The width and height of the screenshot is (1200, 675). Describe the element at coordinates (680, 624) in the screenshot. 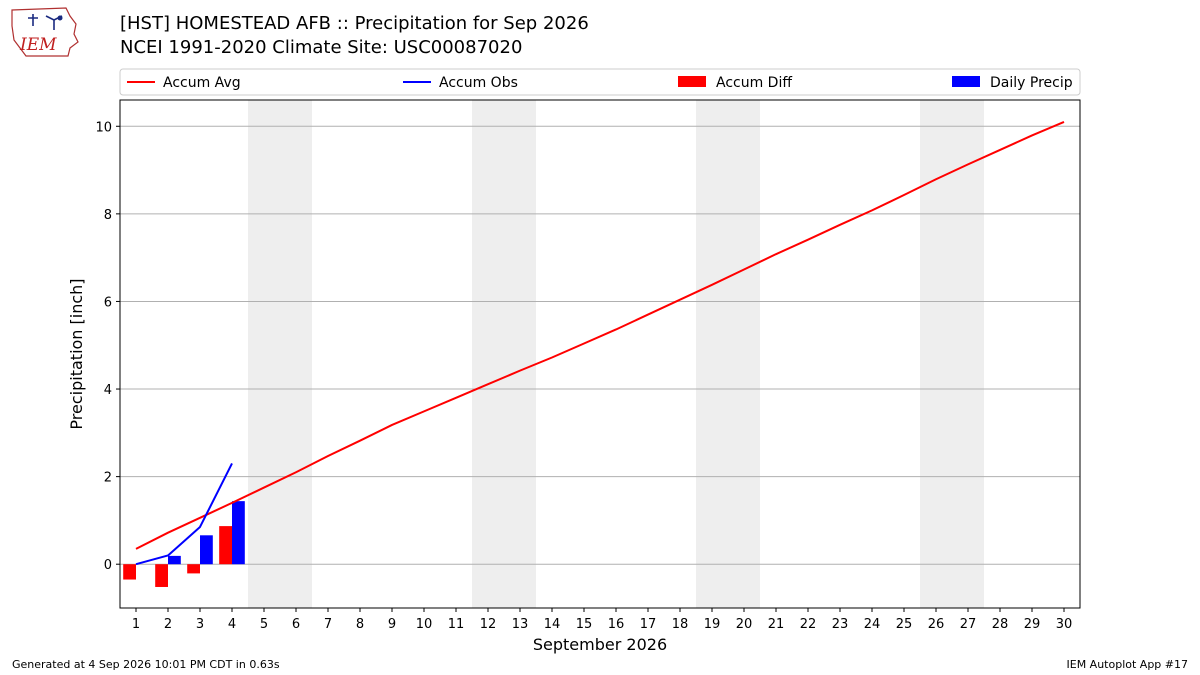

I see `x-tick-label-18: 18` at that location.